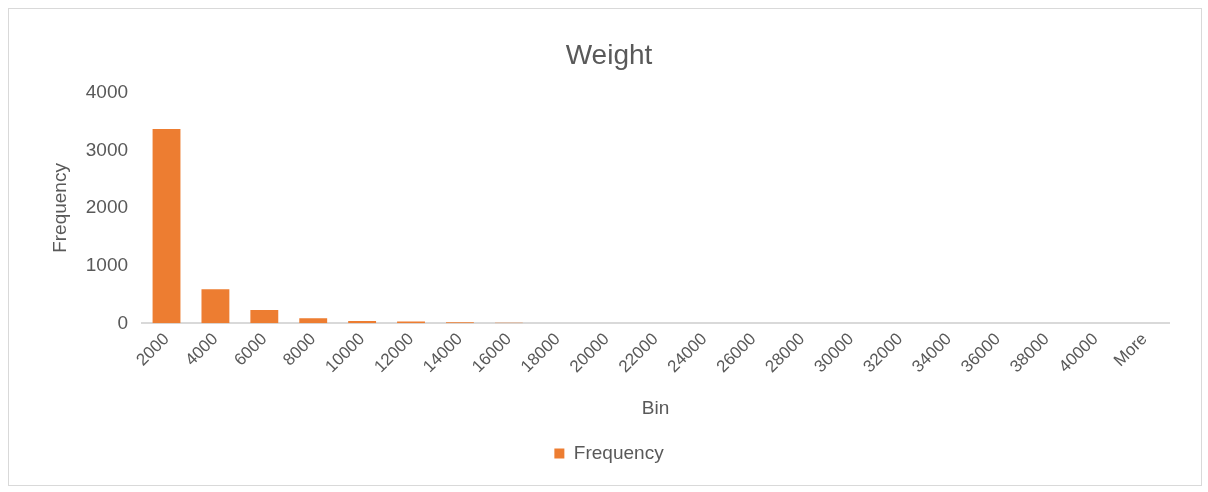 The width and height of the screenshot is (1208, 492). I want to click on x-axis-title: Bin, so click(655, 407).